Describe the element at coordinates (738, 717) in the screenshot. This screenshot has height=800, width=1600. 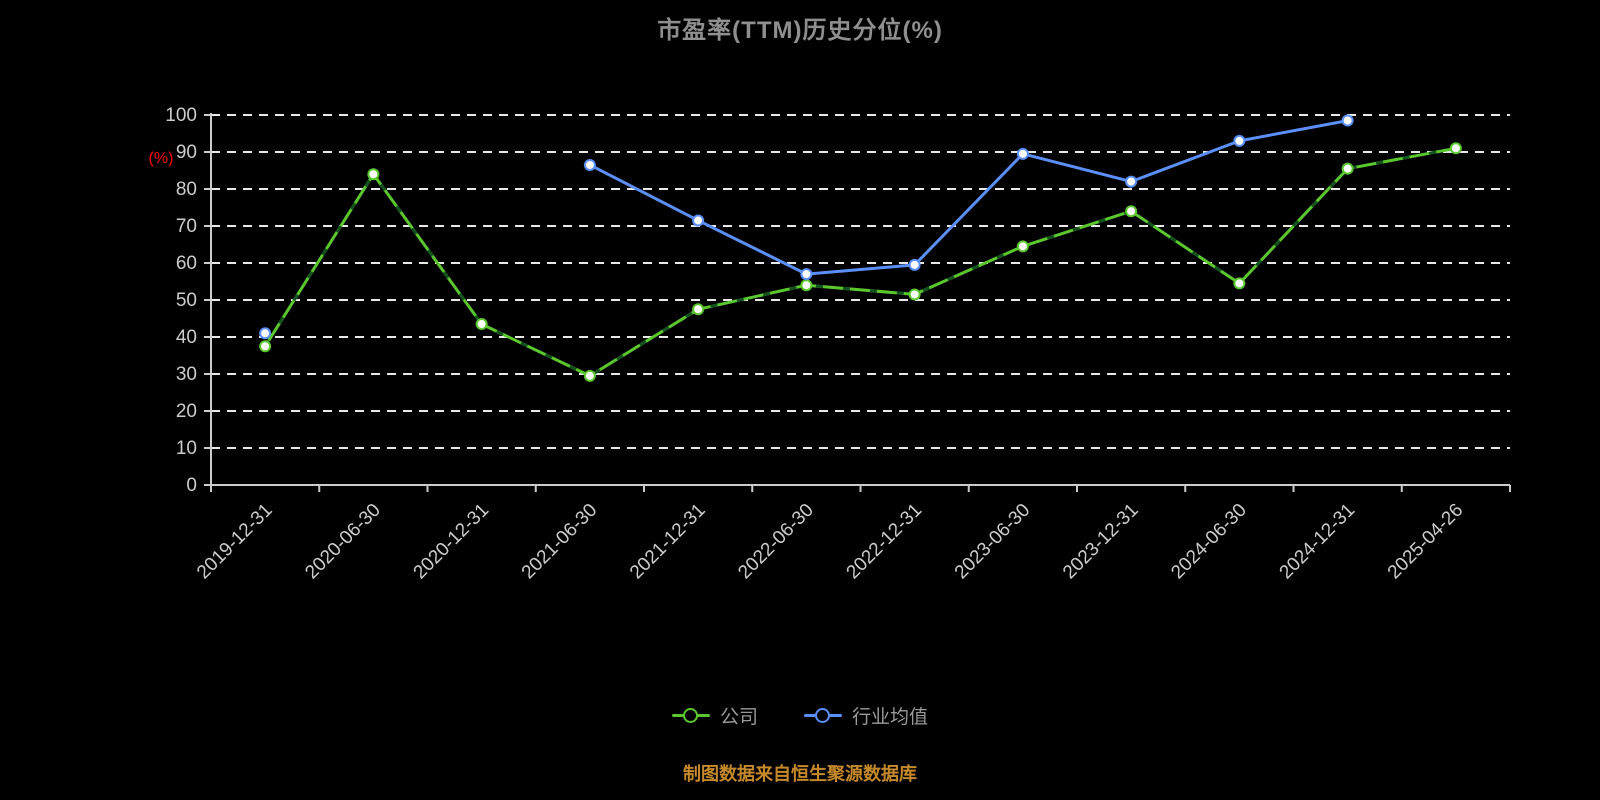
I see `legend-label-company: 公司` at that location.